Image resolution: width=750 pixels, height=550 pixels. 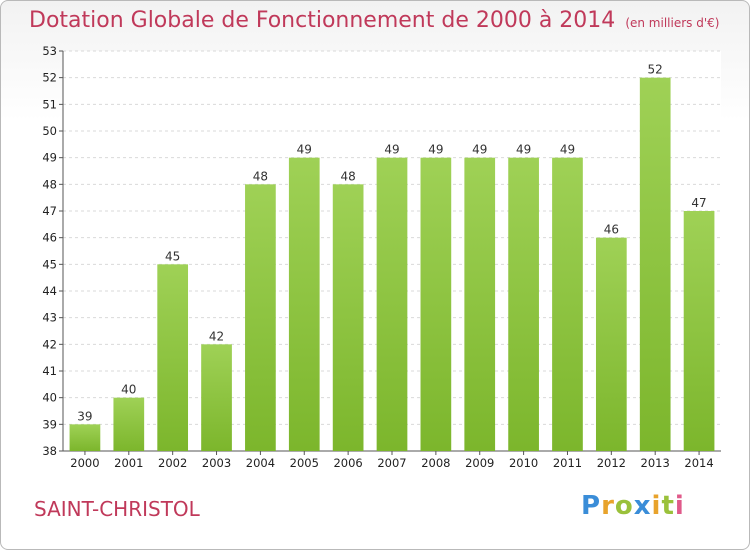 I want to click on bar-2007, so click(x=392, y=304).